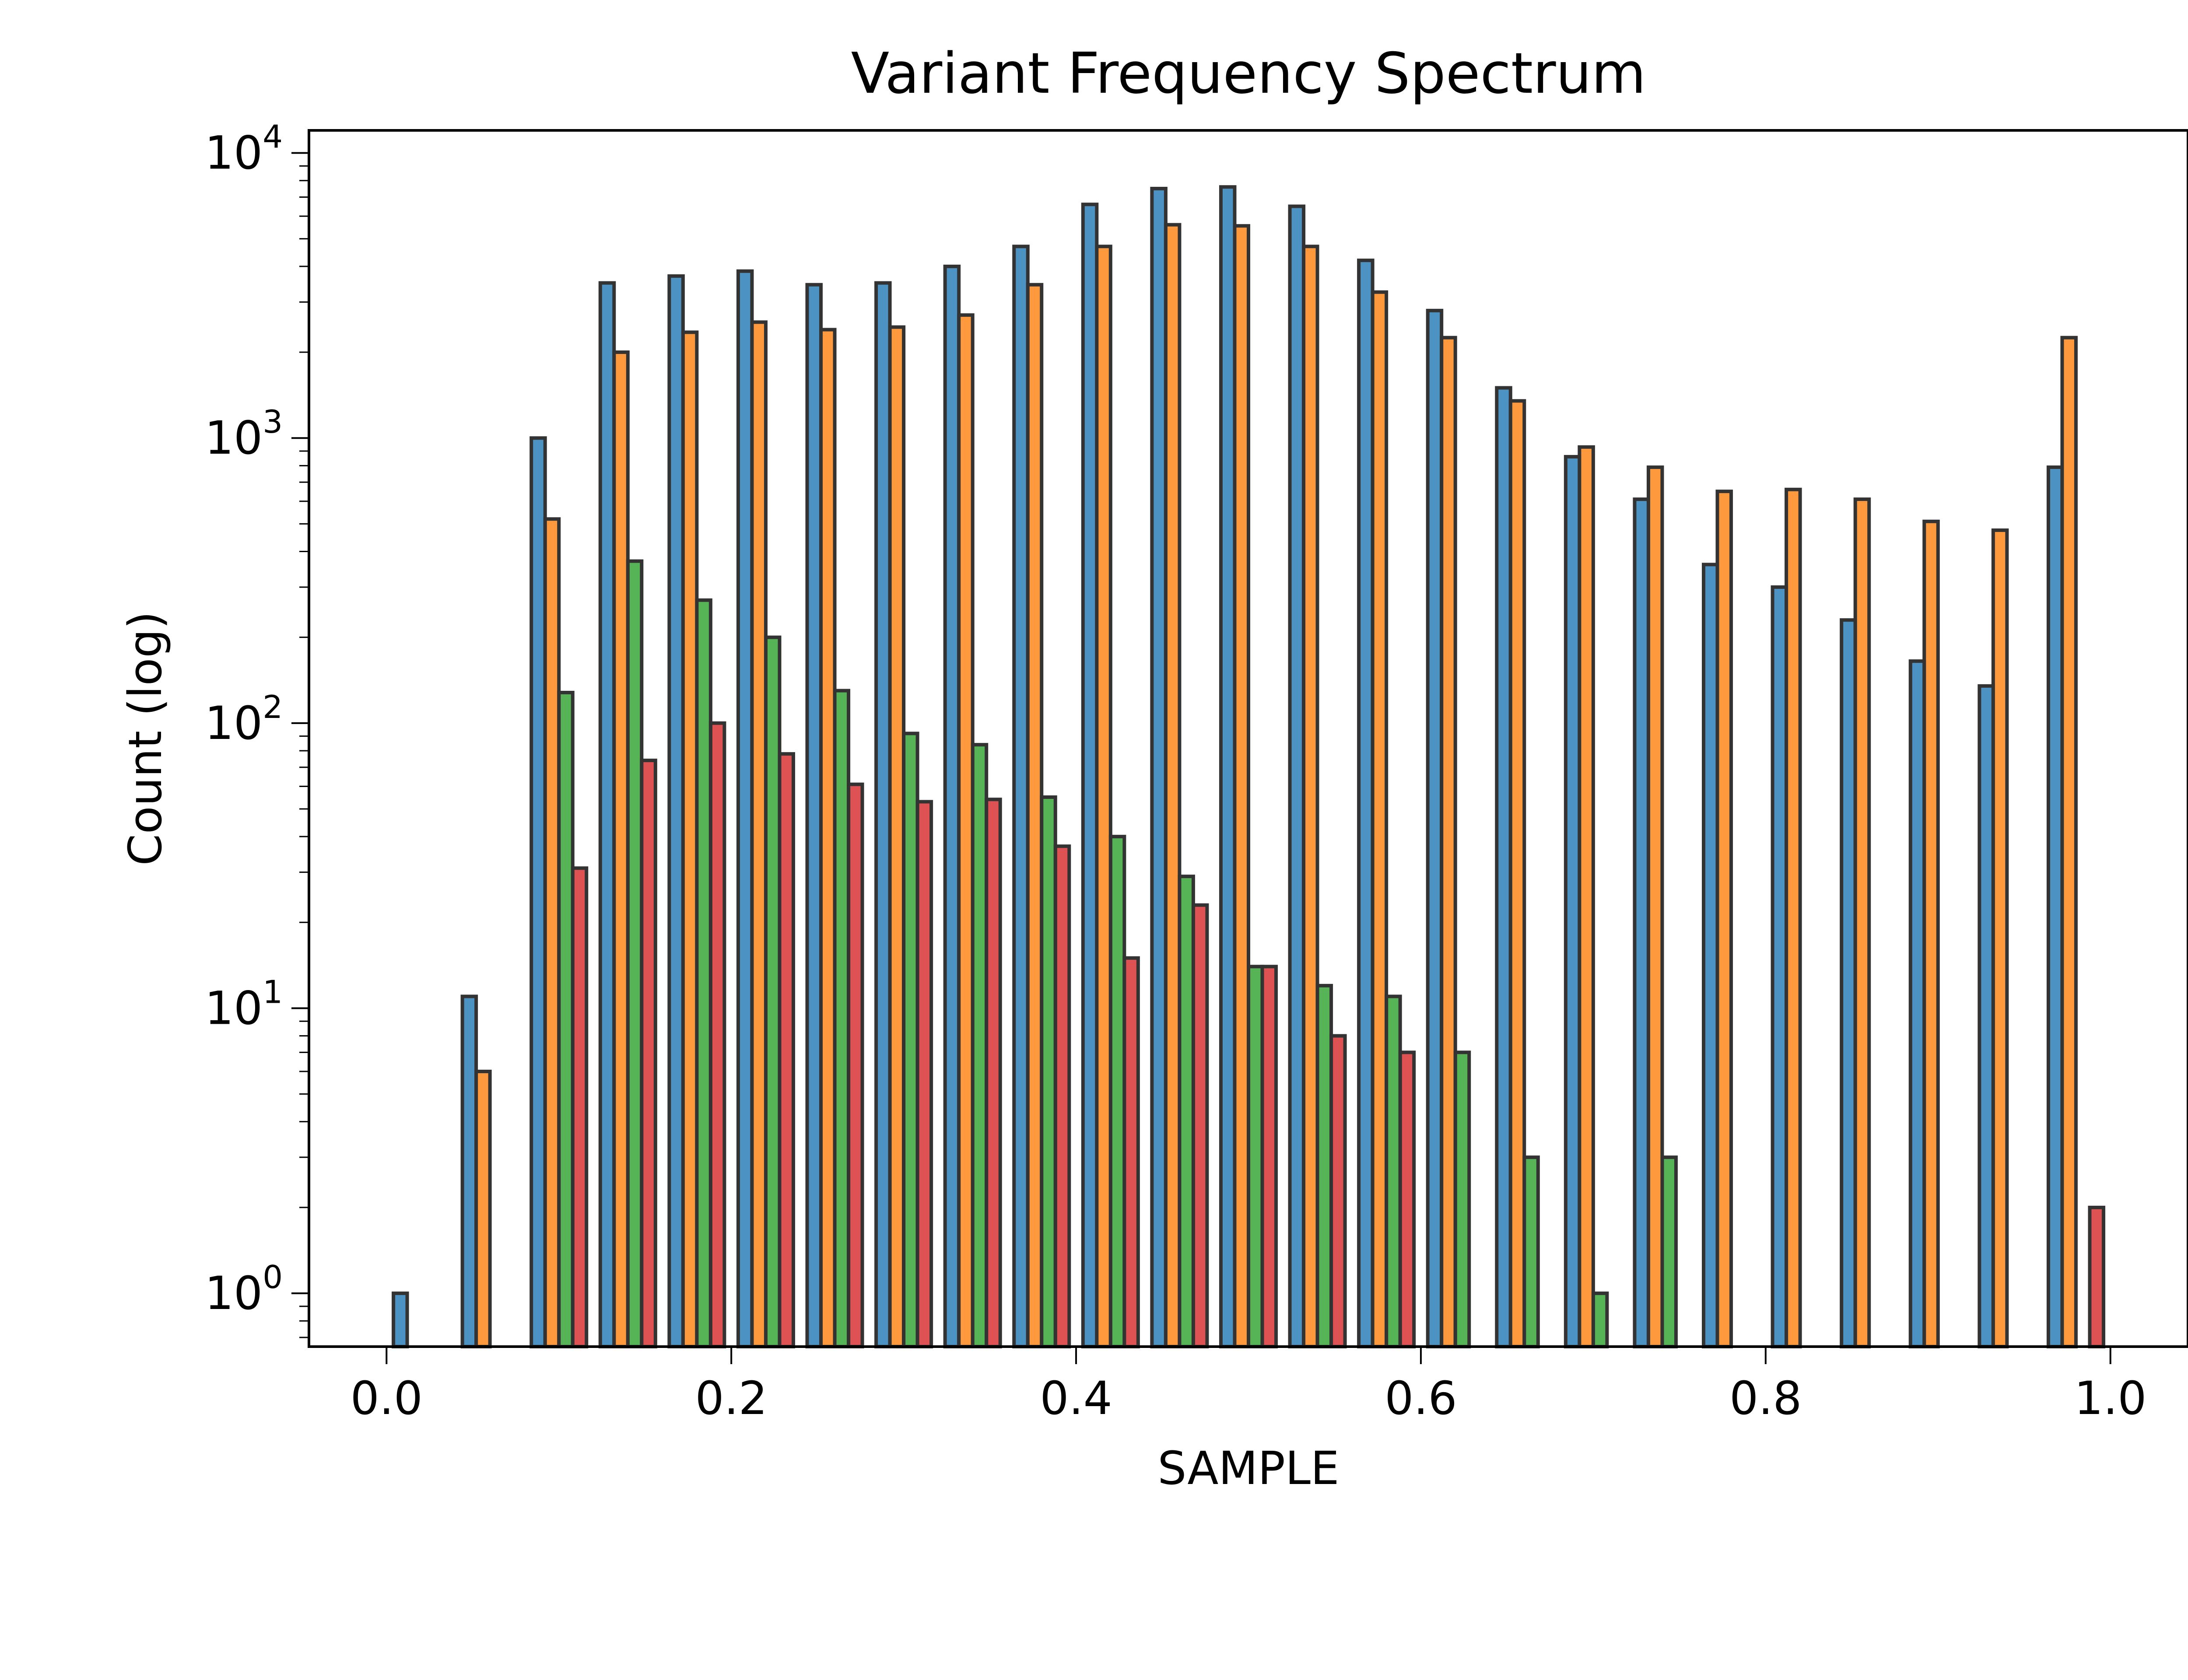 The height and width of the screenshot is (1680, 2188). What do you see at coordinates (1186, 1111) in the screenshot?
I see `bar-series3-bin12` at bounding box center [1186, 1111].